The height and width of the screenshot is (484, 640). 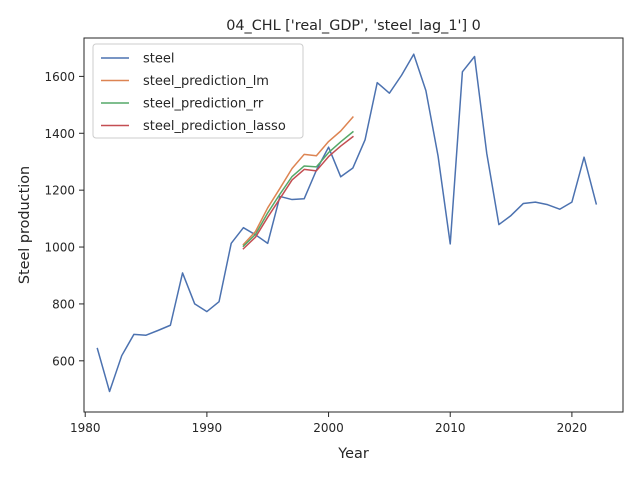 I want to click on series-line-steel-prediction-lm, so click(x=298, y=181).